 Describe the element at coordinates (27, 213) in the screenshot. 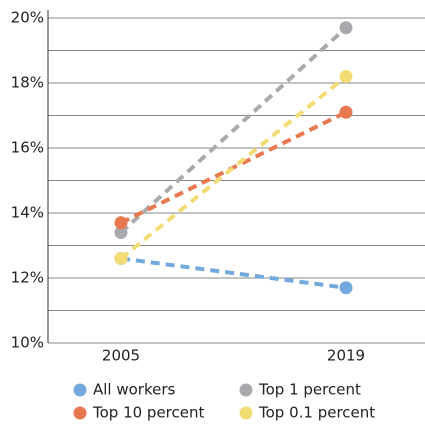

I see `y-tick-label: 14%` at that location.